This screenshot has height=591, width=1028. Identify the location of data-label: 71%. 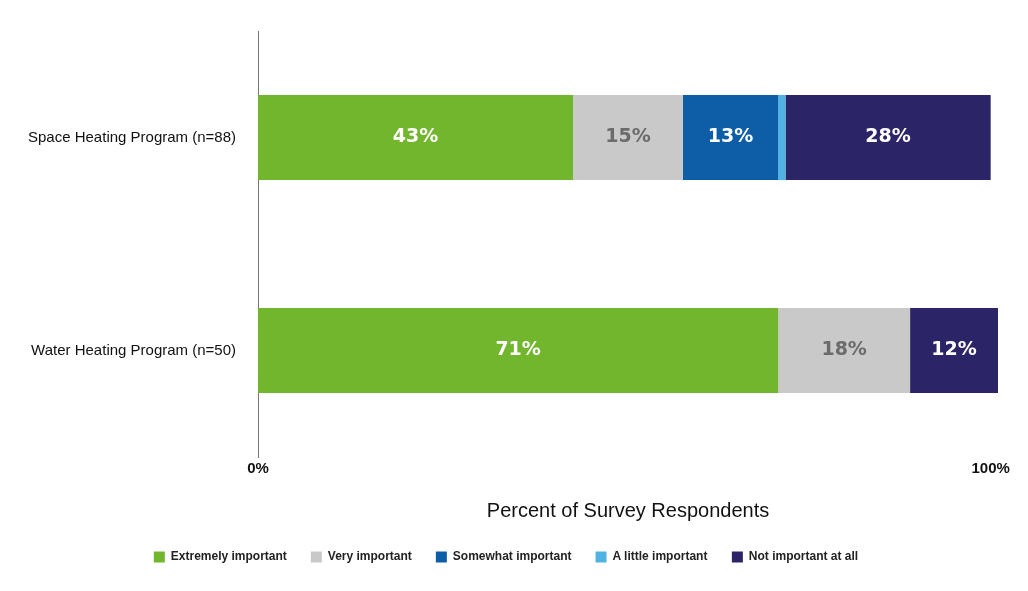
(518, 348).